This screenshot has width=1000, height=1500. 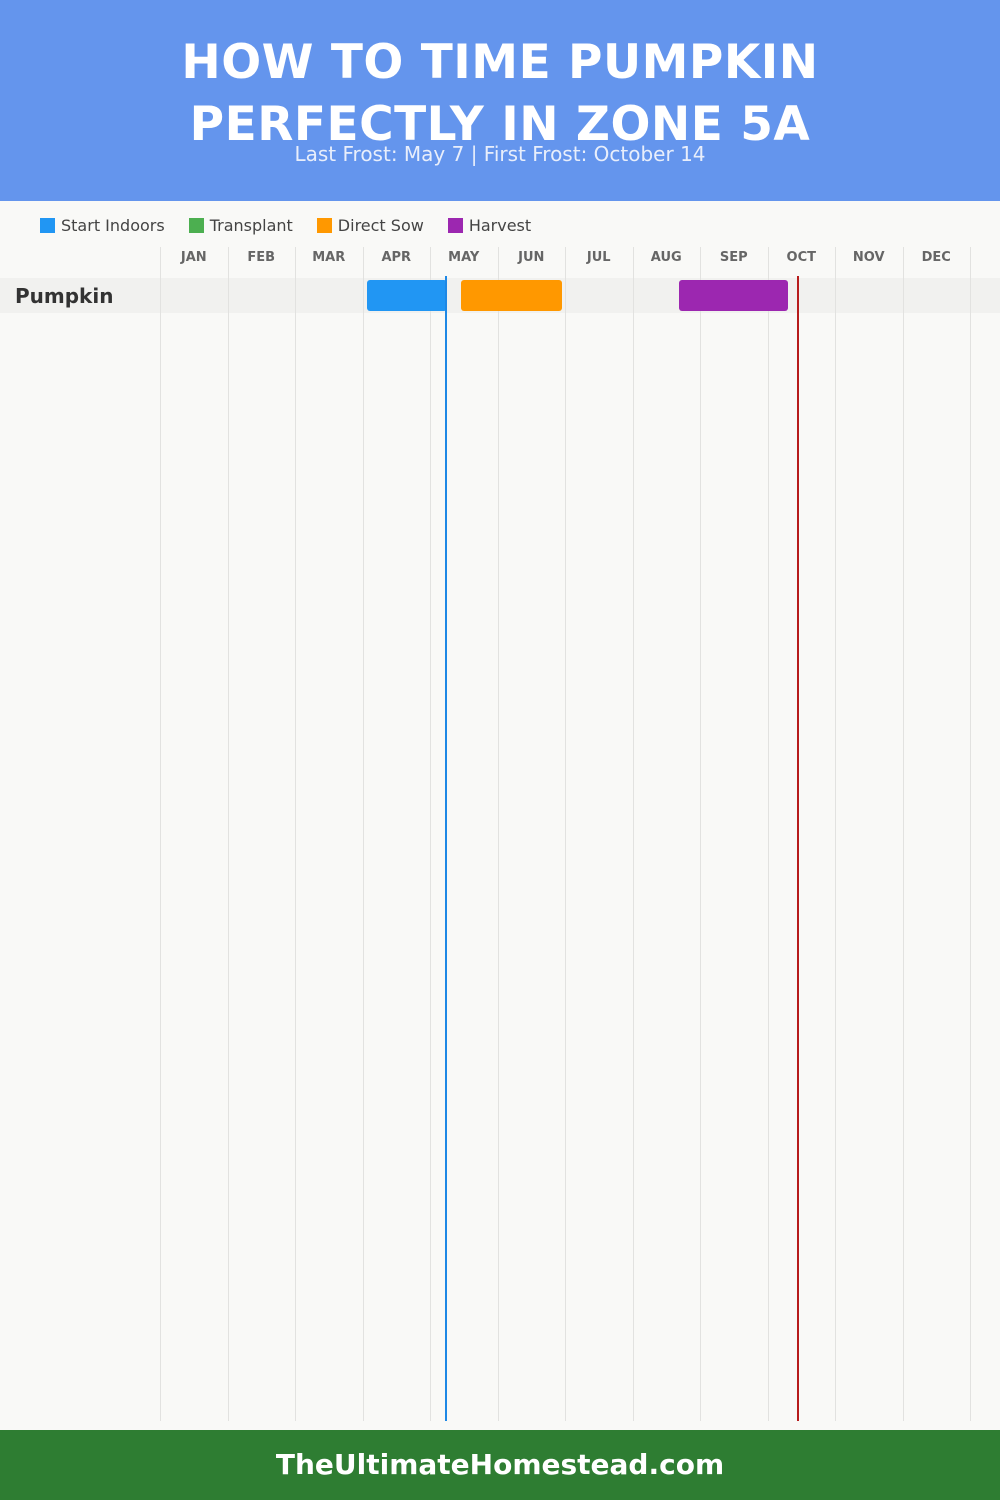 What do you see at coordinates (936, 257) in the screenshot?
I see `month-label-dec: DEC` at bounding box center [936, 257].